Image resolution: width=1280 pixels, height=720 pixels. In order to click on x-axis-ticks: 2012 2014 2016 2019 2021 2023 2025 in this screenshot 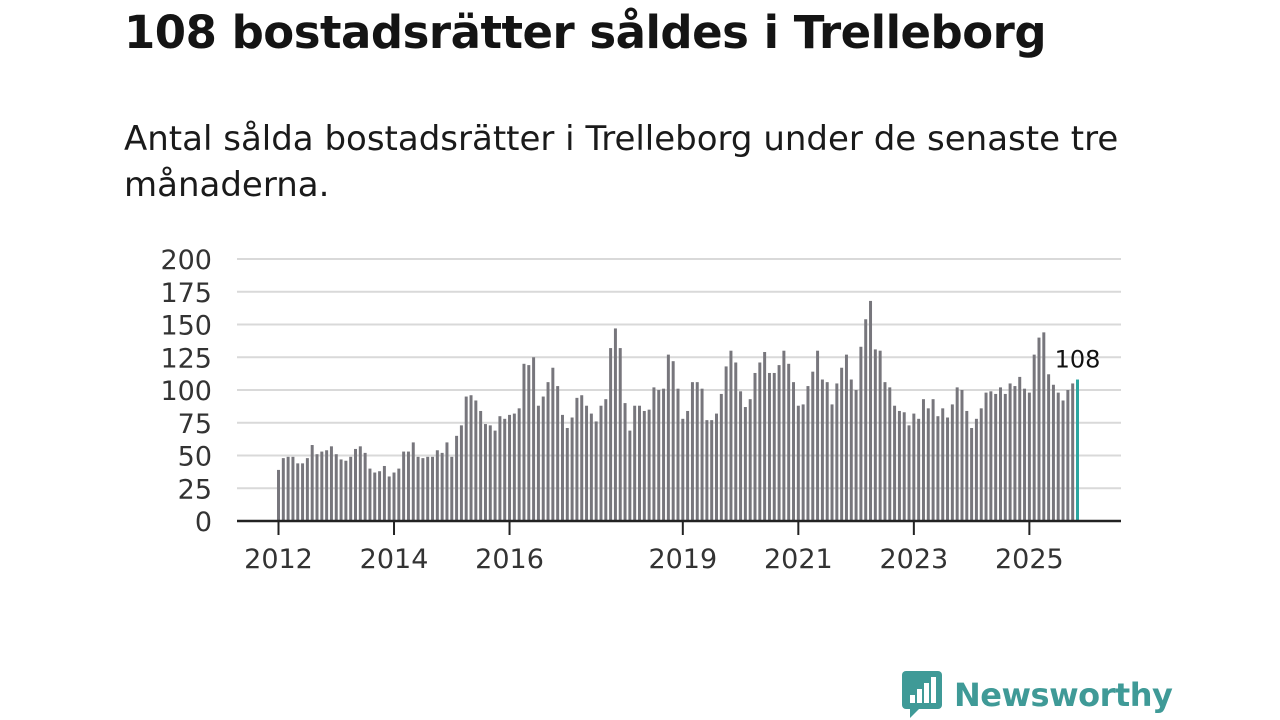, I will do `click(654, 548)`.